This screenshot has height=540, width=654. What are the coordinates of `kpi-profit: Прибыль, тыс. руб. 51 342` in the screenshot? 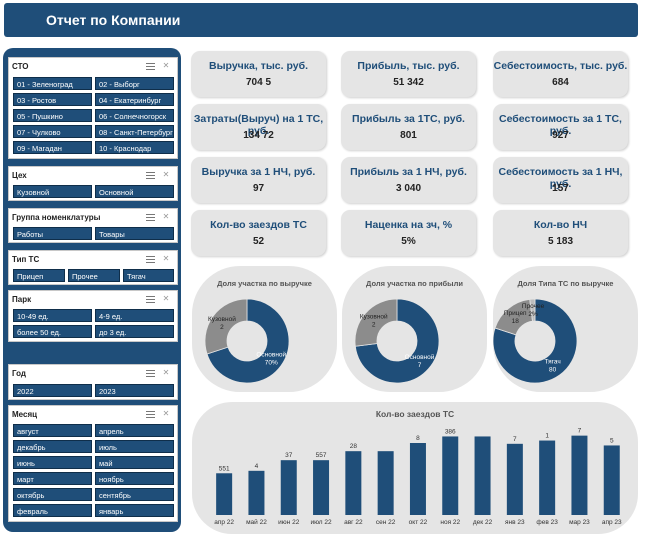 It's located at (408, 74).